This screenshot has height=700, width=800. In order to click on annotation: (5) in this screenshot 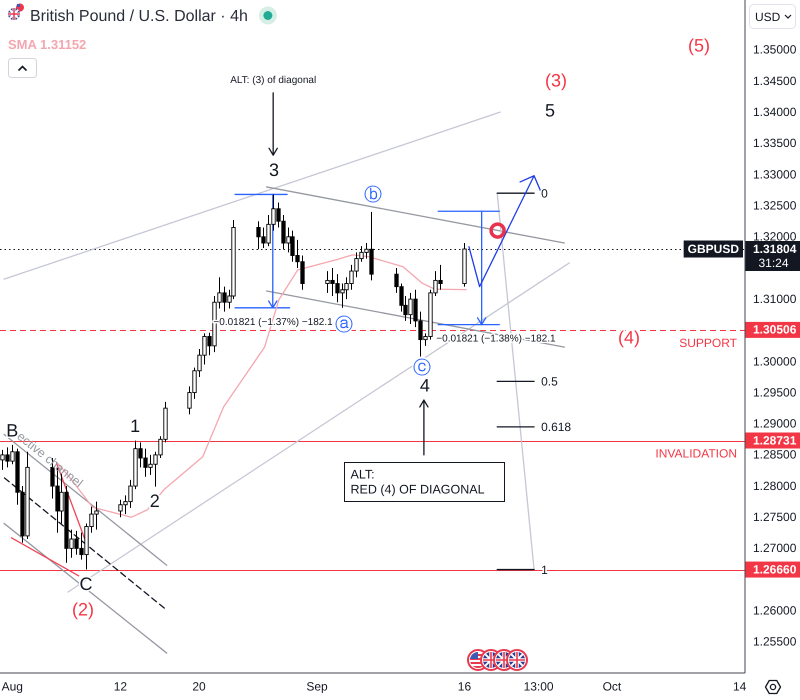, I will do `click(699, 45)`.